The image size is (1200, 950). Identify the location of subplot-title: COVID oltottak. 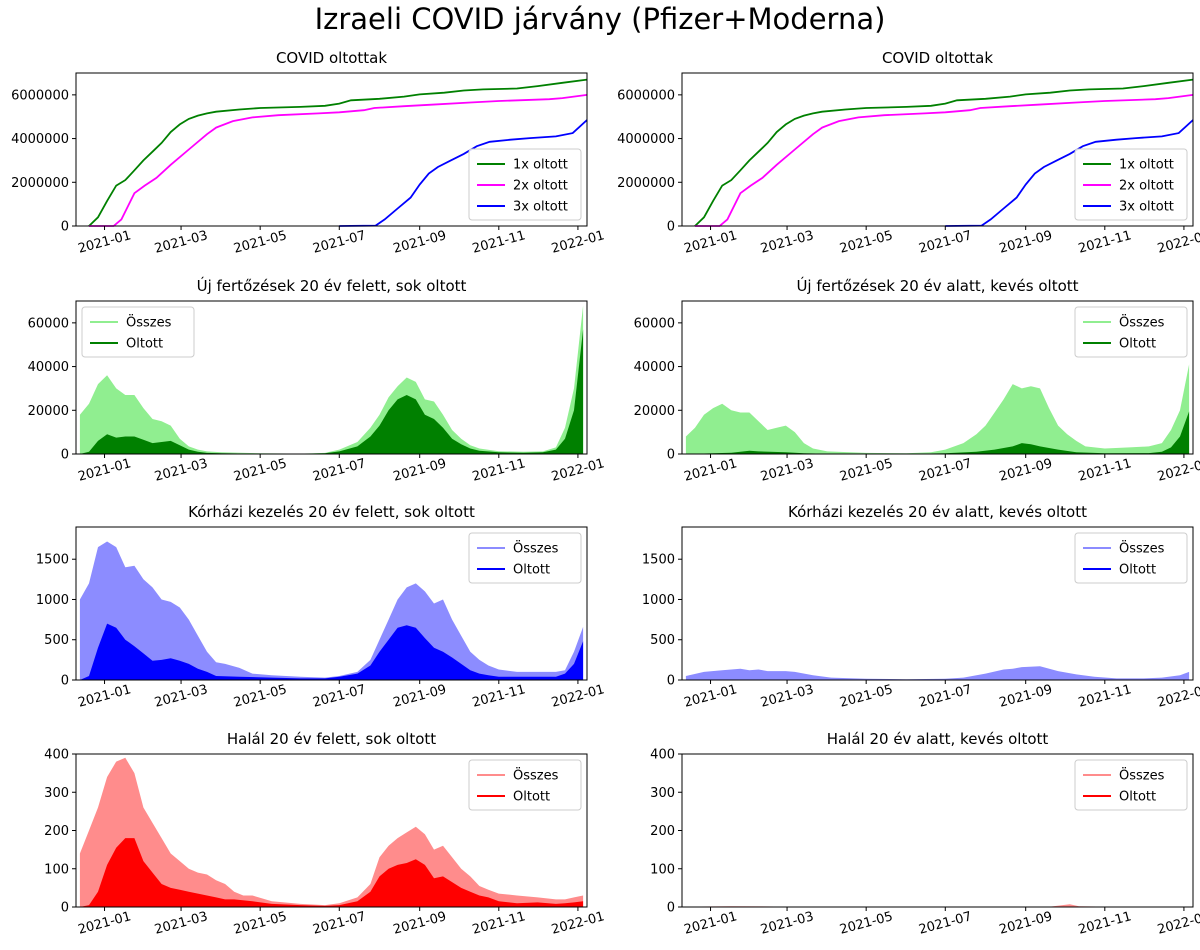
(331, 58).